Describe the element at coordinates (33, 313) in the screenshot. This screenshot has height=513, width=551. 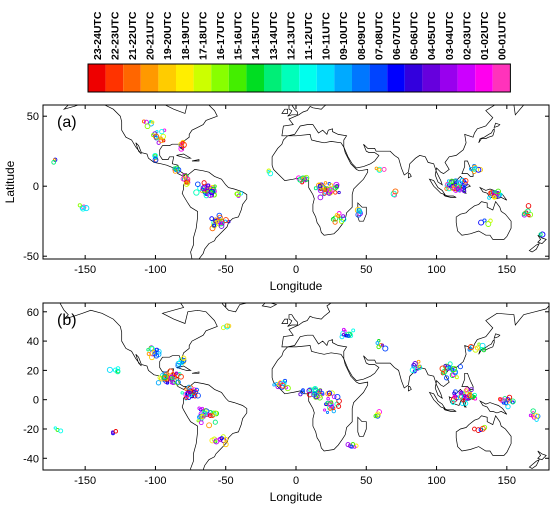
I see `y-tick-label: 60` at that location.